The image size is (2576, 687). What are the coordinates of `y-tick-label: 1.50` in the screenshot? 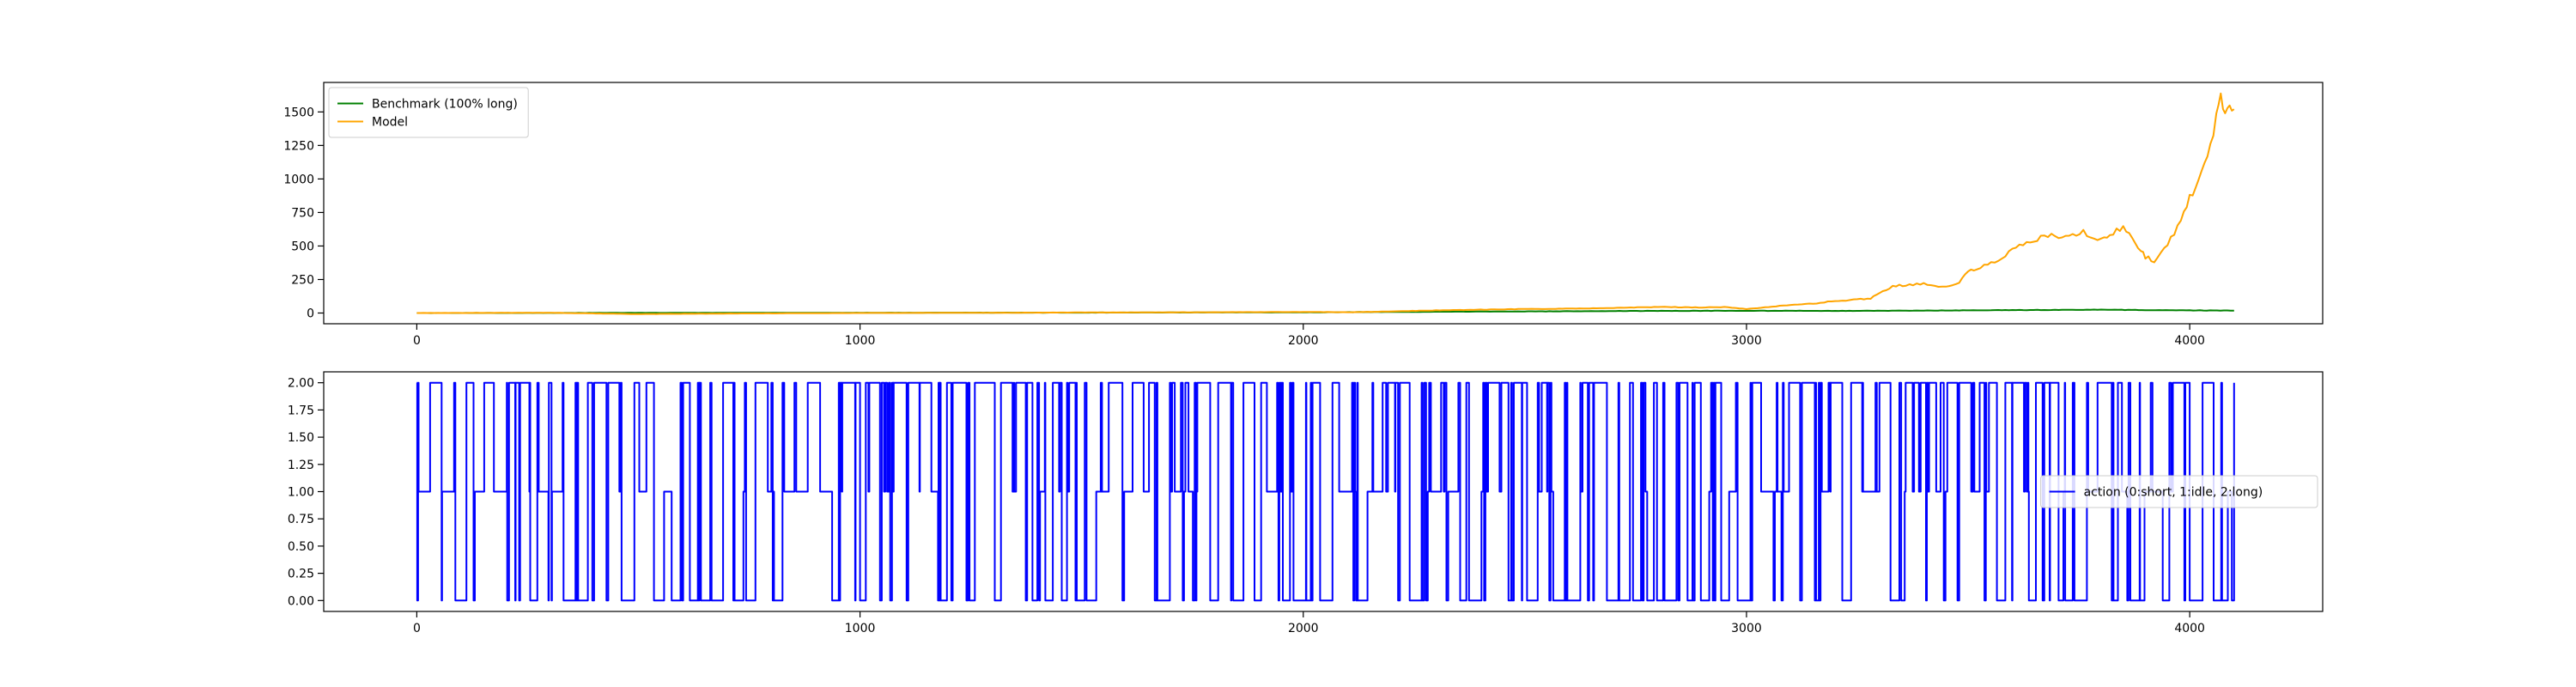 It's located at (301, 438).